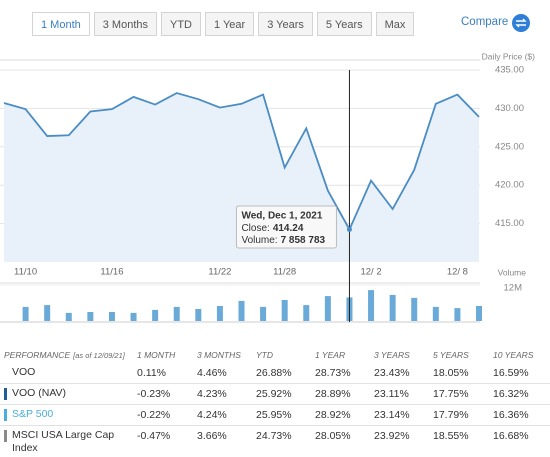 This screenshot has width=550, height=457. I want to click on row-value: 28.05%, so click(333, 436).